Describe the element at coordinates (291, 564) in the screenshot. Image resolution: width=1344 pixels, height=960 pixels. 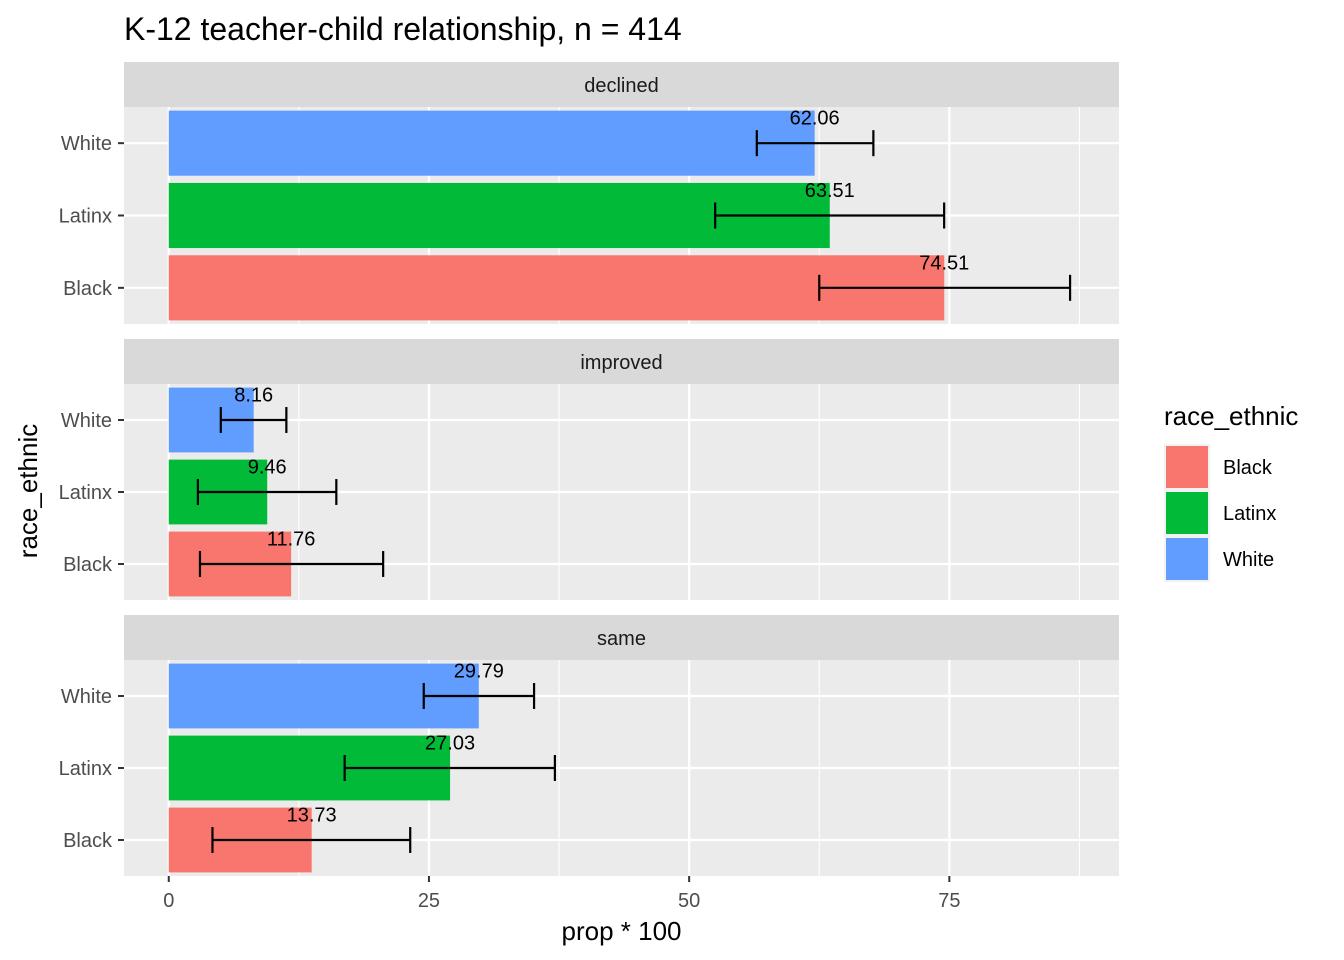
I see `error-bar-improved-black` at that location.